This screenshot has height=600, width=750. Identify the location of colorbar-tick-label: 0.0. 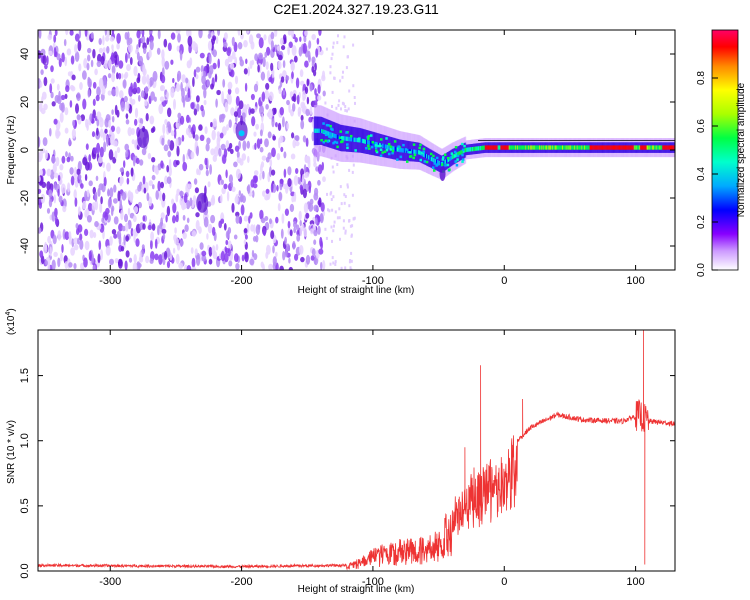
(701, 270).